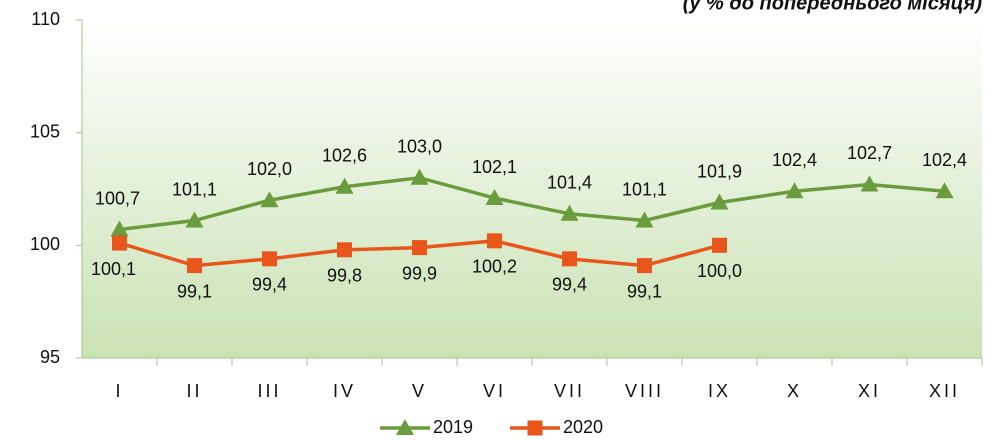 This screenshot has width=985, height=440. Describe the element at coordinates (269, 169) in the screenshot. I see `data-label: 102,0` at that location.